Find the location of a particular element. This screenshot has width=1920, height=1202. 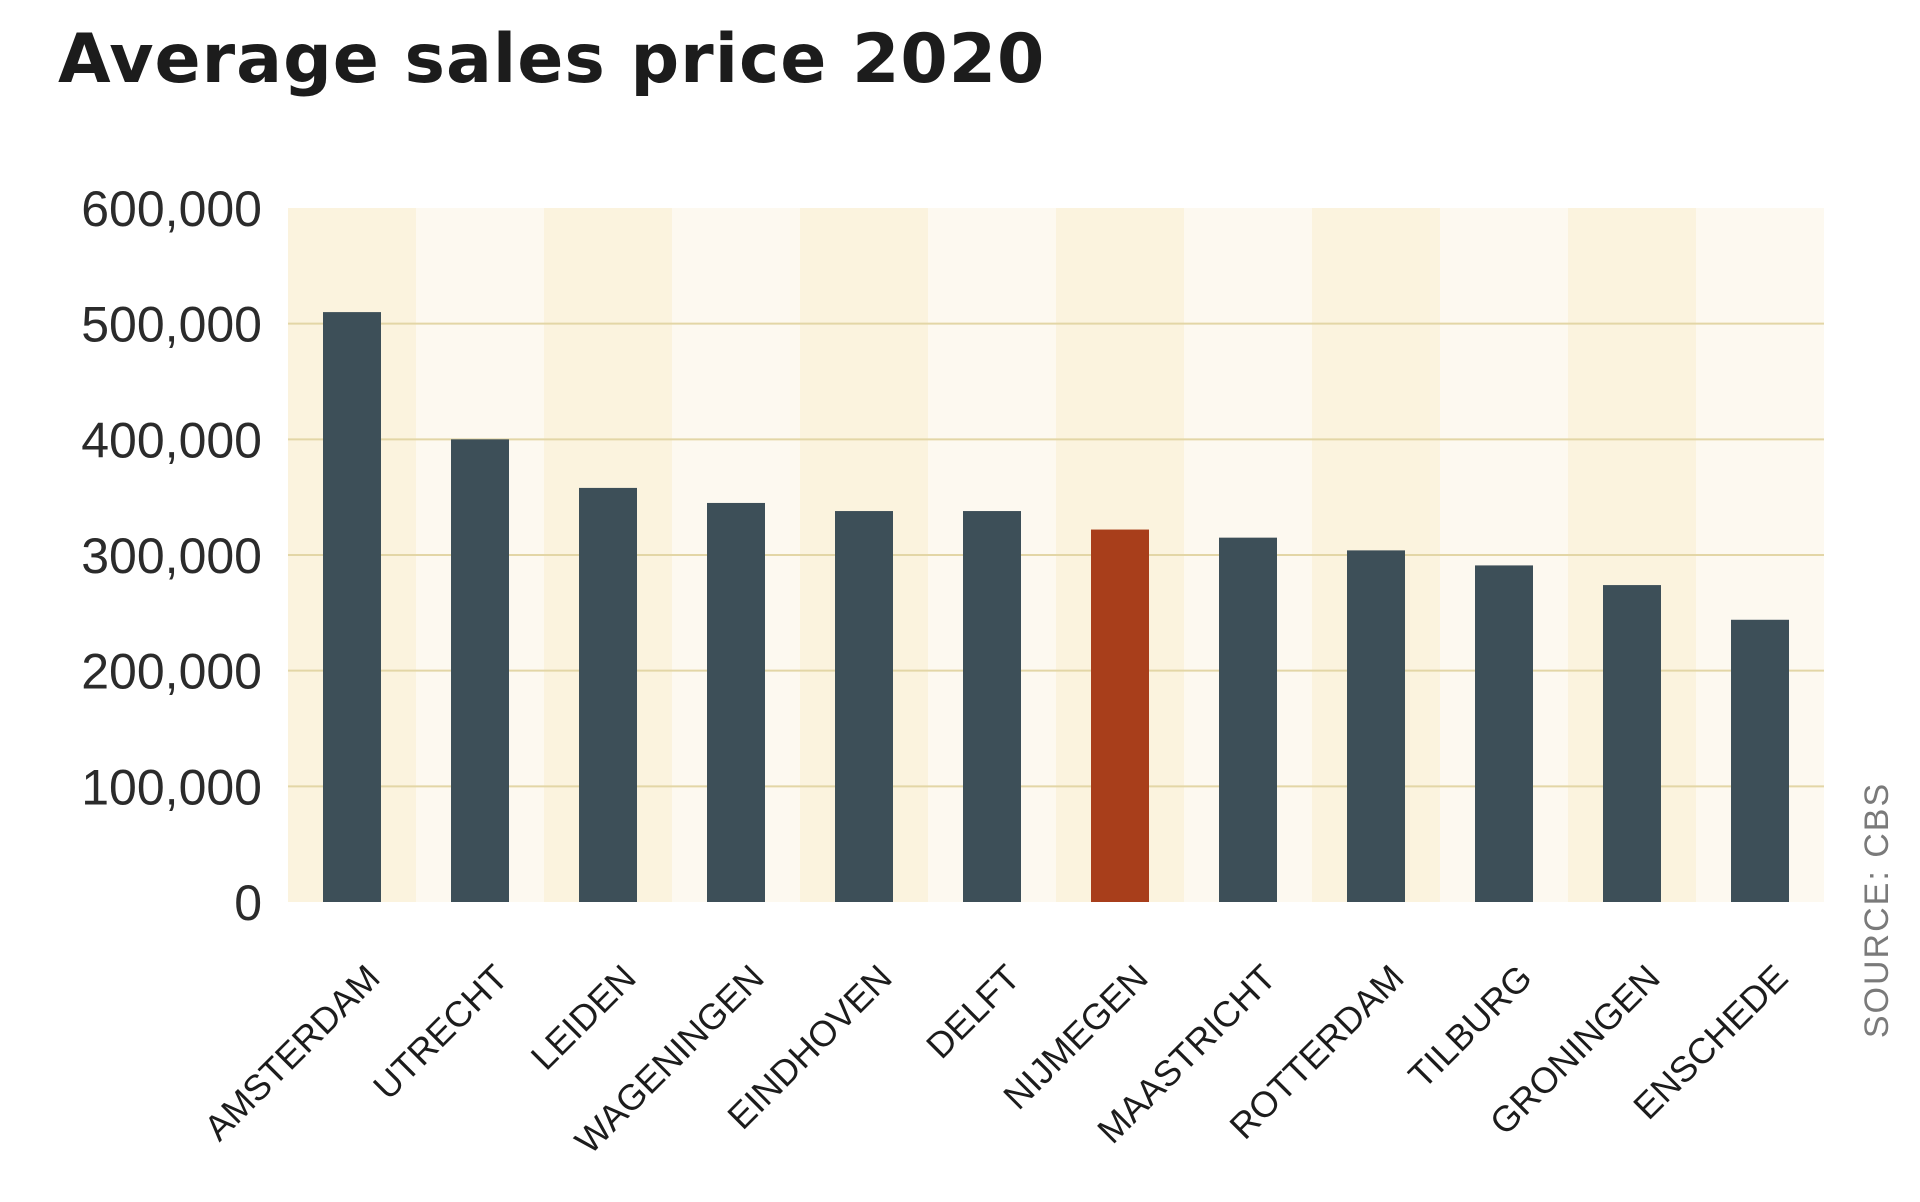

bar-maastricht is located at coordinates (1248, 719).